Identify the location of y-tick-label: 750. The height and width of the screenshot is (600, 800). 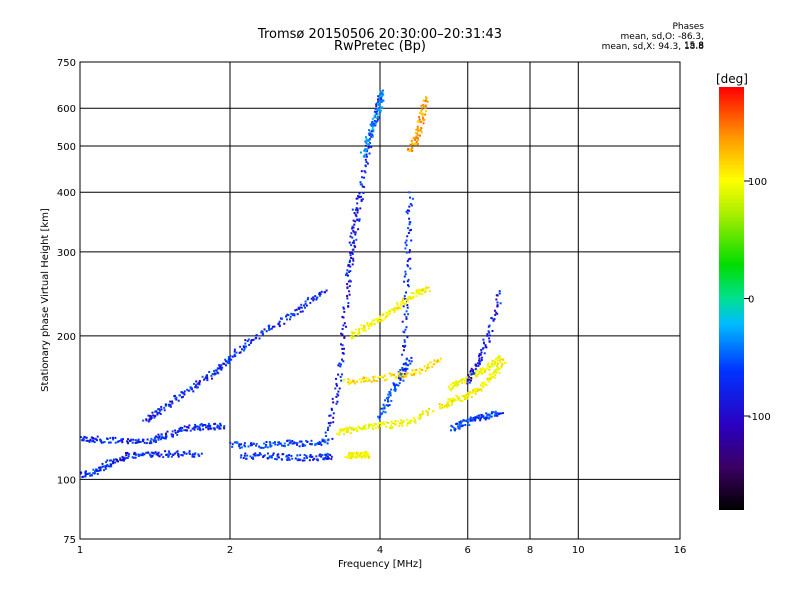
(66, 63).